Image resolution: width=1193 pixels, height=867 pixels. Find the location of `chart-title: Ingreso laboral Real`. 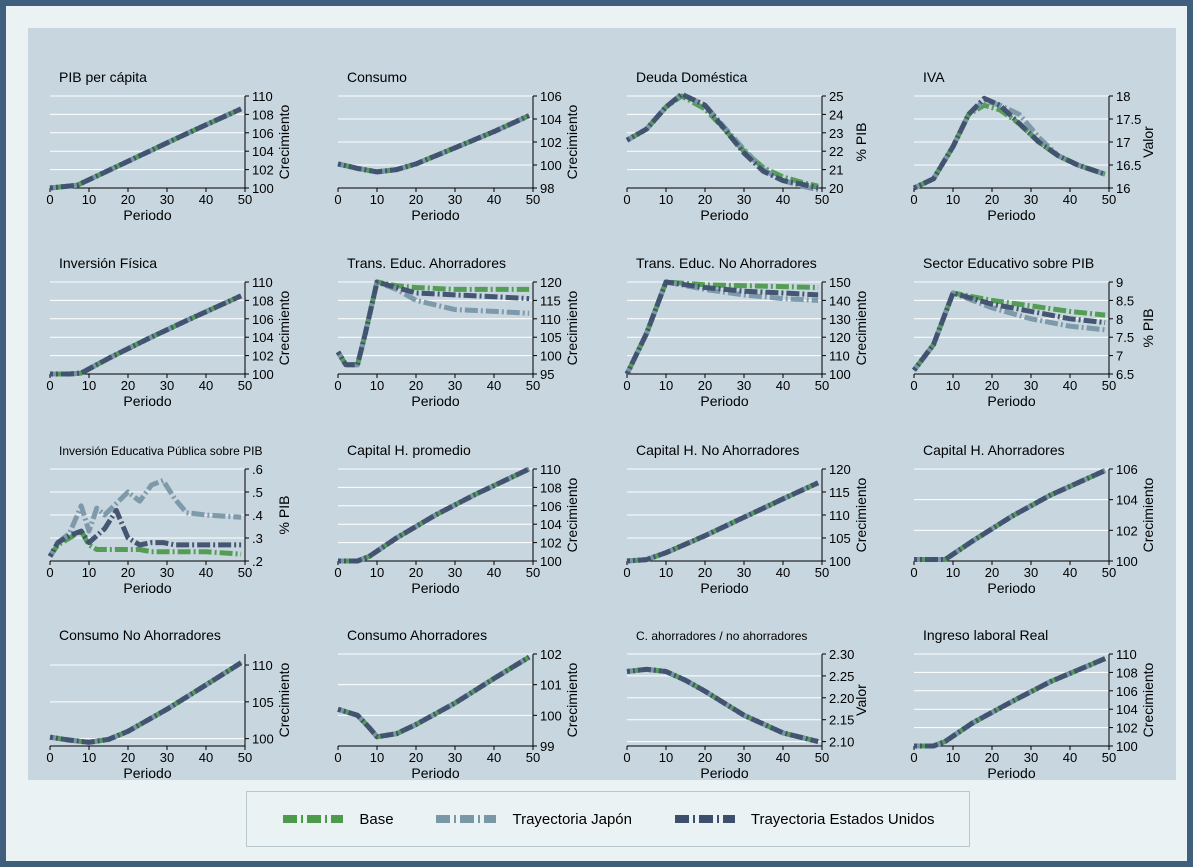

chart-title: Ingreso laboral Real is located at coordinates (985, 635).